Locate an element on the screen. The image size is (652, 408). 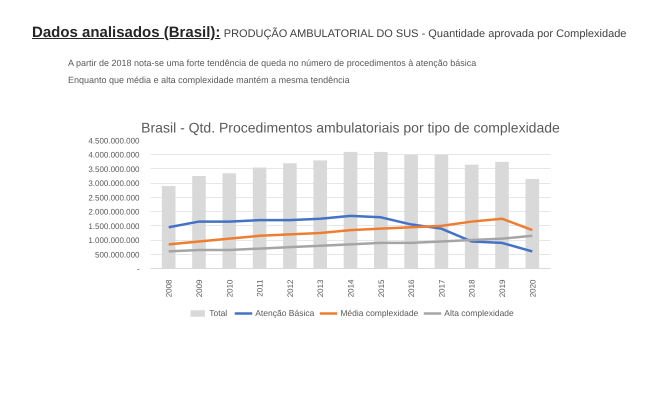
x-tick-label: 2019 is located at coordinates (503, 288).